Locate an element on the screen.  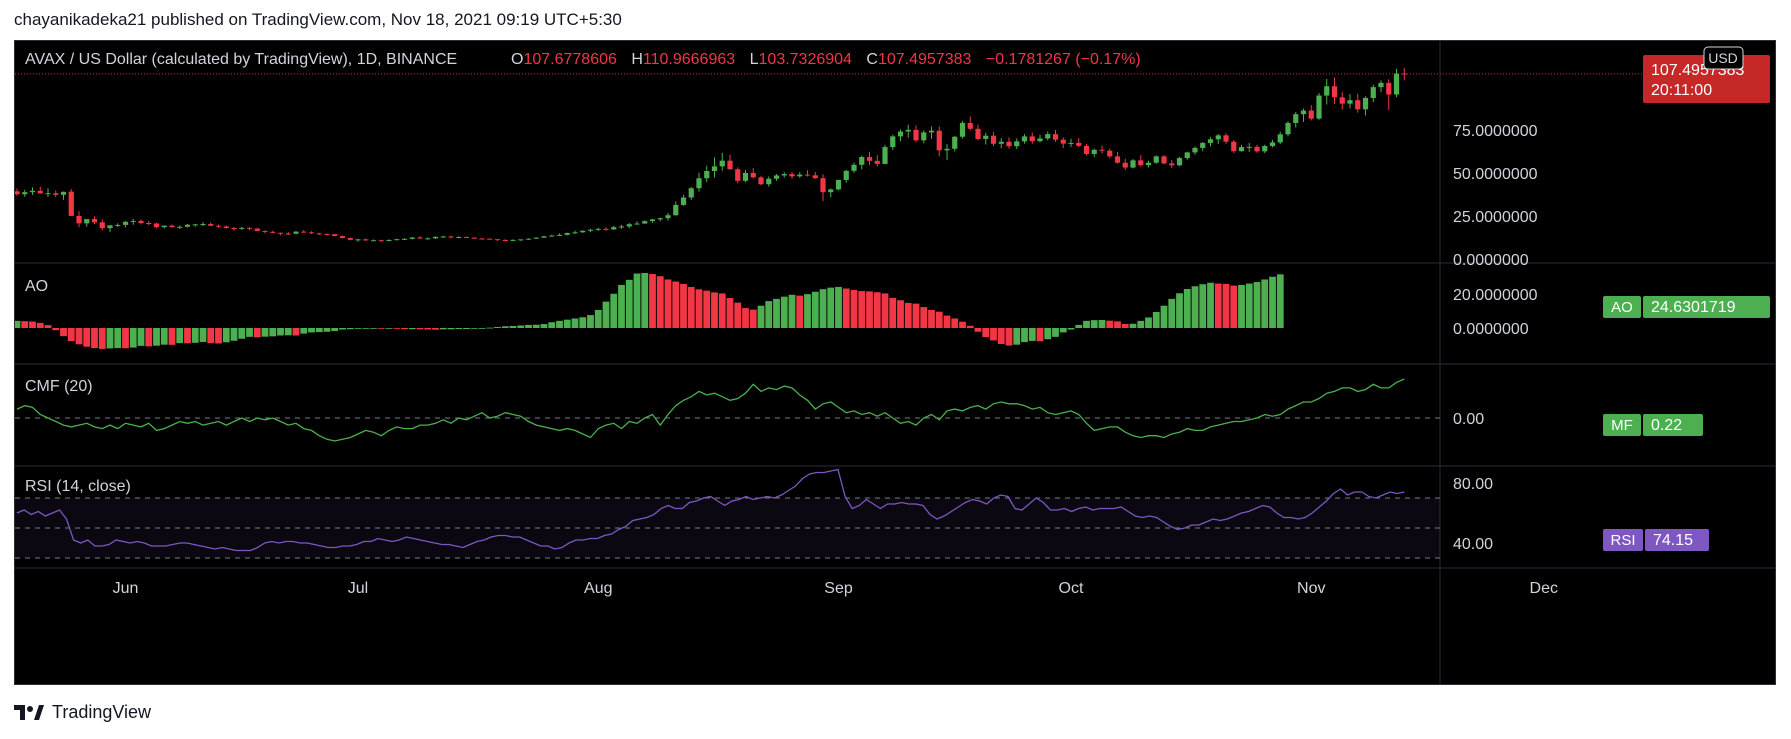
ao-tick-label: 0.0000000 is located at coordinates (1491, 329).